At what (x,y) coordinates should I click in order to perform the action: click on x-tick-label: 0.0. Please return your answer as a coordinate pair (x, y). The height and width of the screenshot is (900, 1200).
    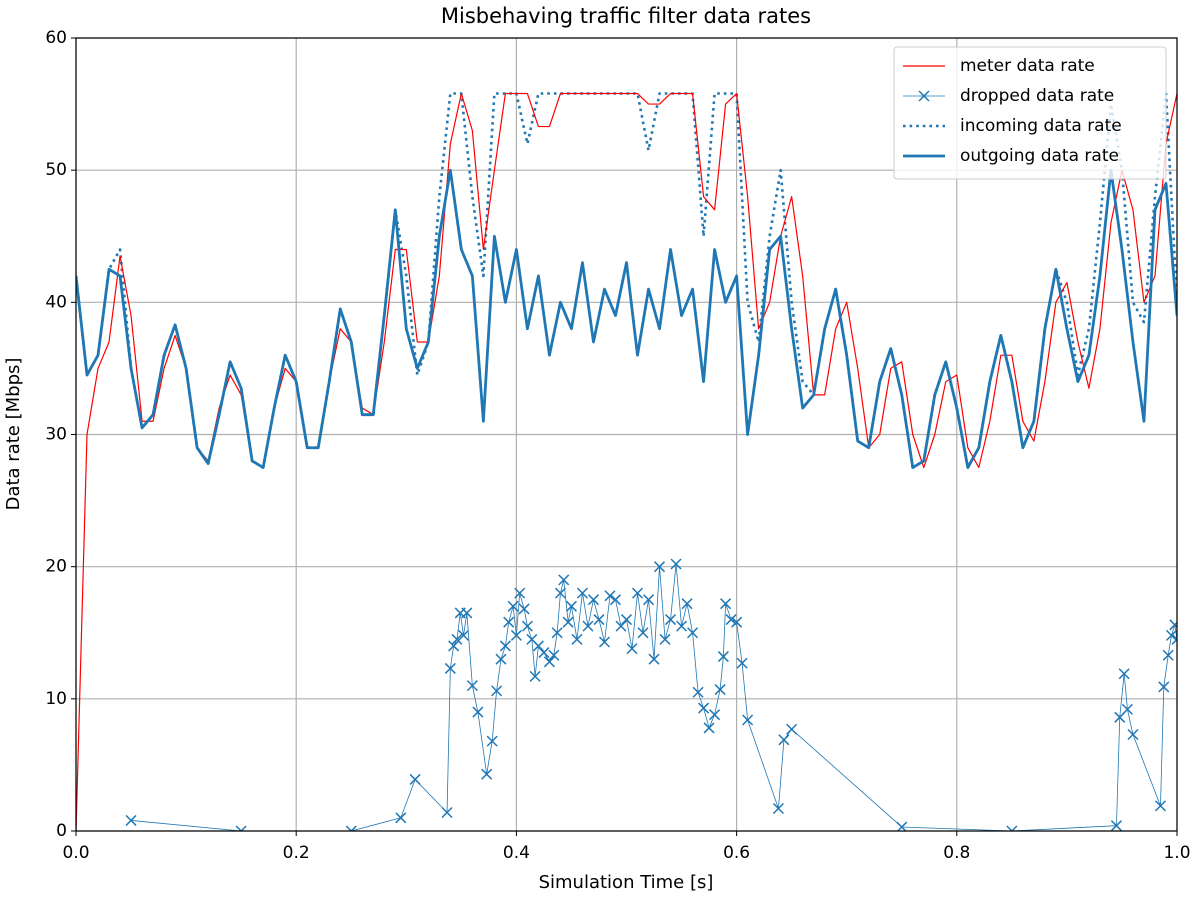
    Looking at the image, I should click on (75, 853).